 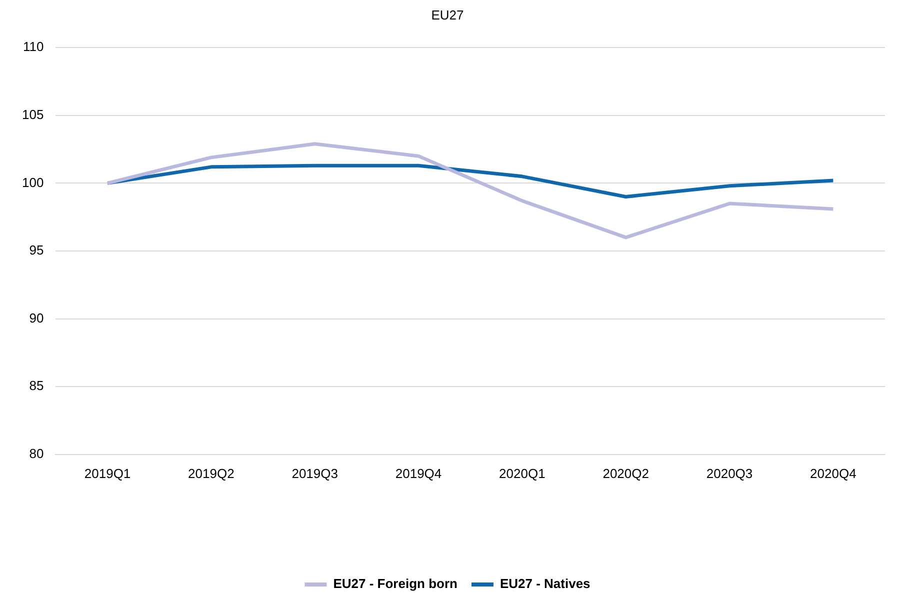 I want to click on y-tick-label: 110, so click(x=33, y=46).